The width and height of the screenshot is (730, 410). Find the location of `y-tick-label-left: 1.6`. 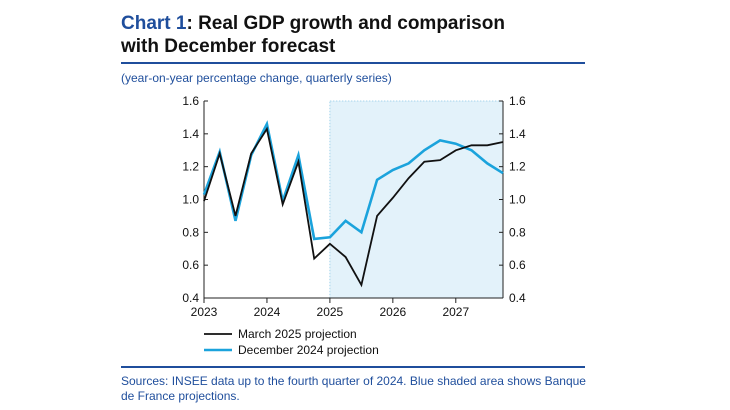

y-tick-label-left: 1.6 is located at coordinates (190, 101).